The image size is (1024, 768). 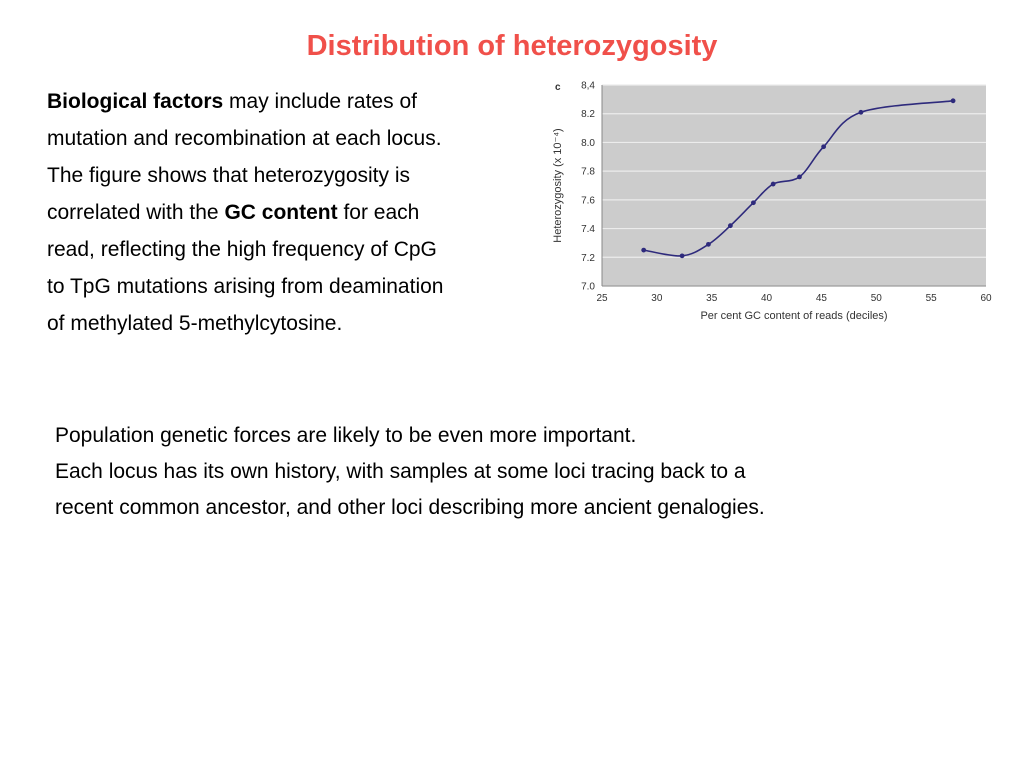 What do you see at coordinates (136, 212) in the screenshot?
I see `paragraph-text: correlated with the` at bounding box center [136, 212].